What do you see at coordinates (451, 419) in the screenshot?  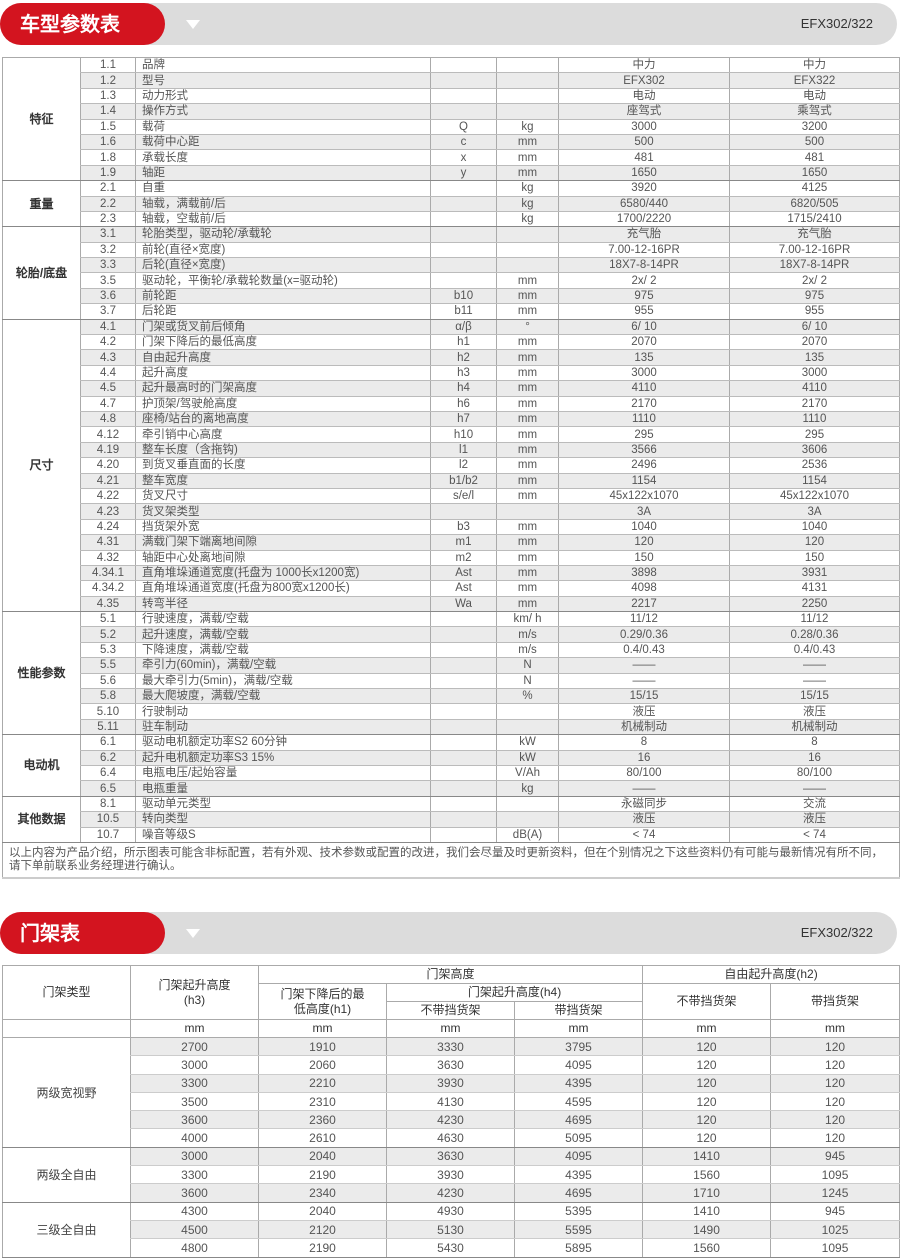 I see `spec-row: 4.8 座椅/站台的离地高度 h7 mm 1110 1110` at bounding box center [451, 419].